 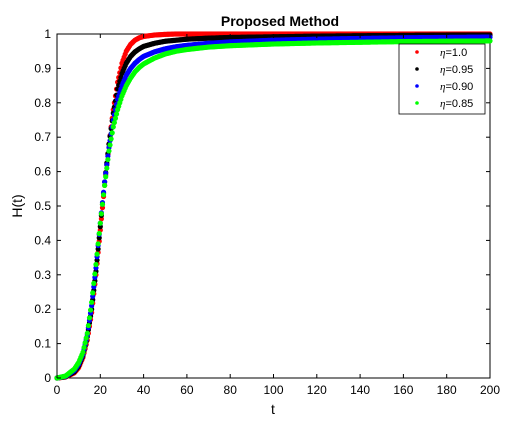 What do you see at coordinates (42, 275) in the screenshot?
I see `y-tick-label: 0.3` at bounding box center [42, 275].